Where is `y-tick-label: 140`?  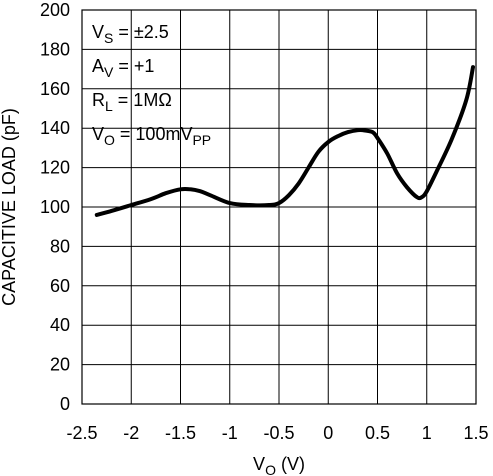
y-tick-label: 140 is located at coordinates (55, 128).